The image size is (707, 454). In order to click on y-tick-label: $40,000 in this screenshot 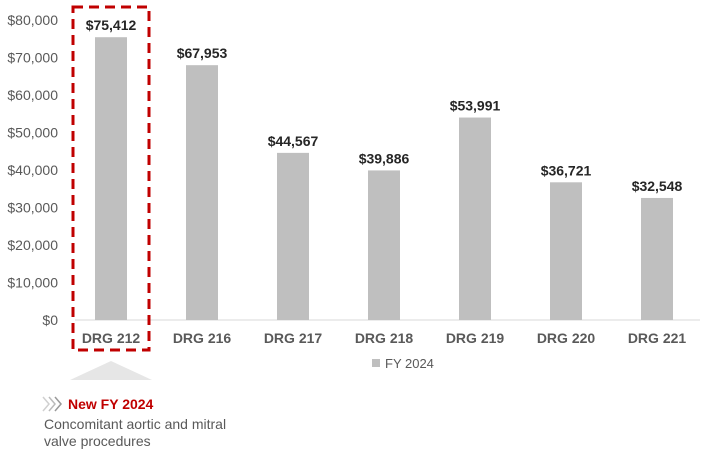, I will do `click(32, 170)`.